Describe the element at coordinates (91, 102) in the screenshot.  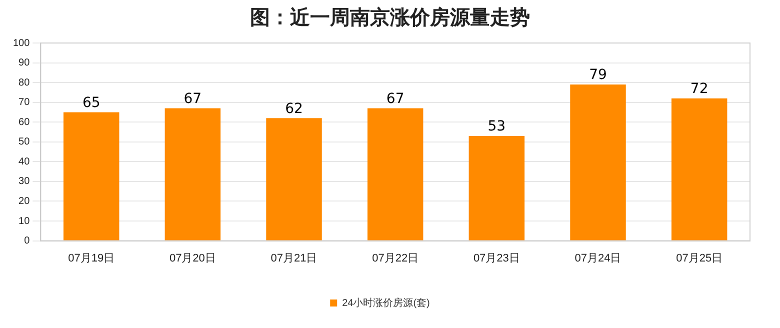
I see `data-label: 65` at that location.